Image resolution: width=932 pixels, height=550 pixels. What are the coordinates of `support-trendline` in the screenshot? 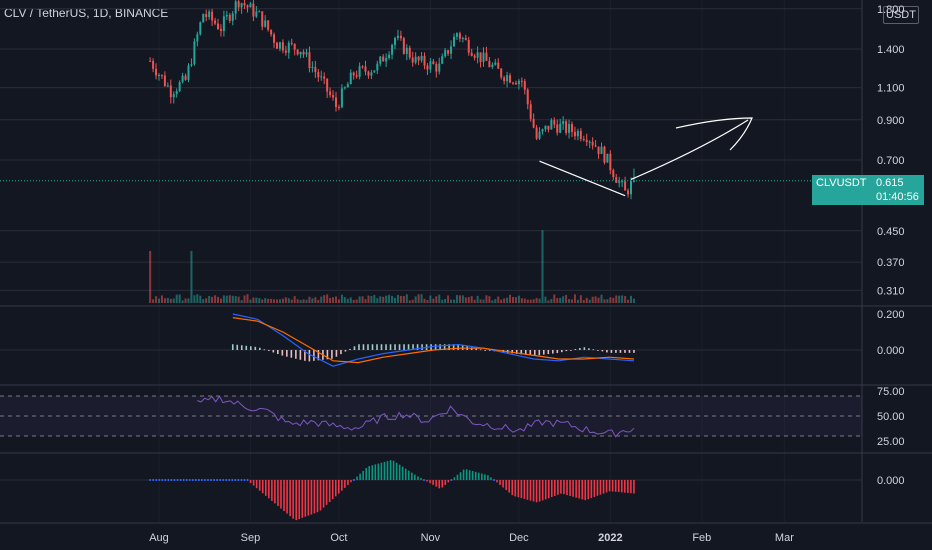 It's located at (582, 178).